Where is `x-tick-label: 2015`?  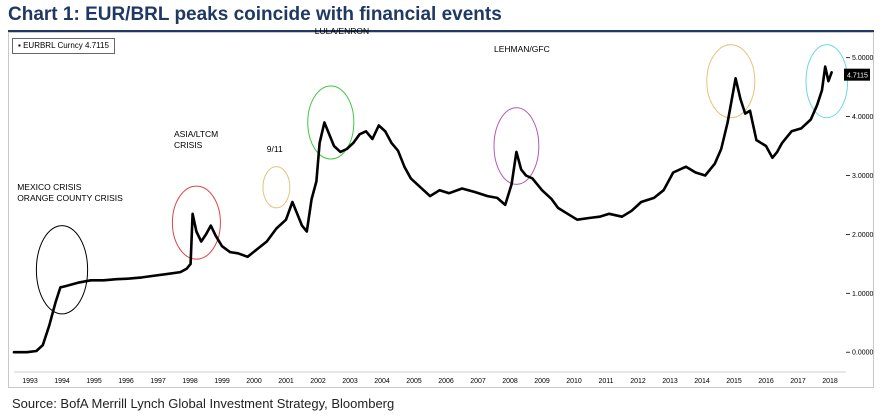
x-tick-label: 2015 is located at coordinates (734, 381).